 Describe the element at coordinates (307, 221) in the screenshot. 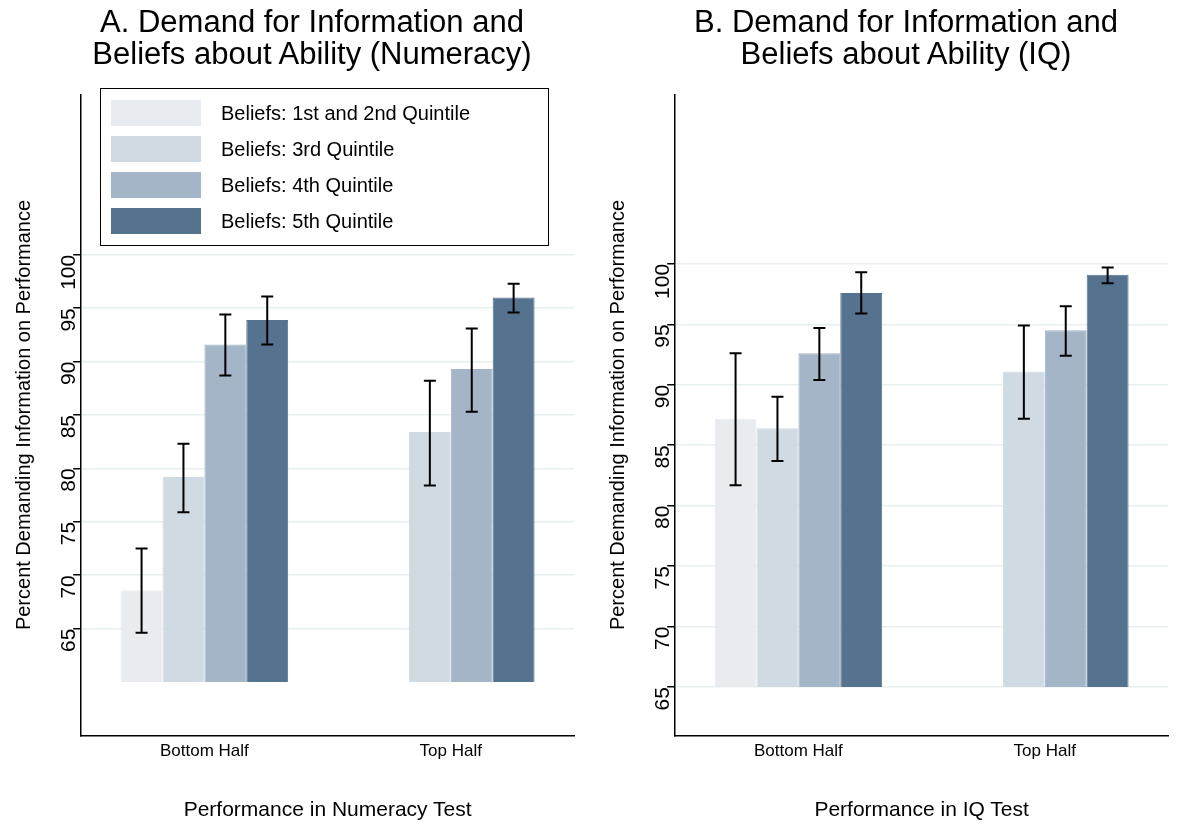

I see `legend-label: Beliefs: 5th Quintile` at that location.